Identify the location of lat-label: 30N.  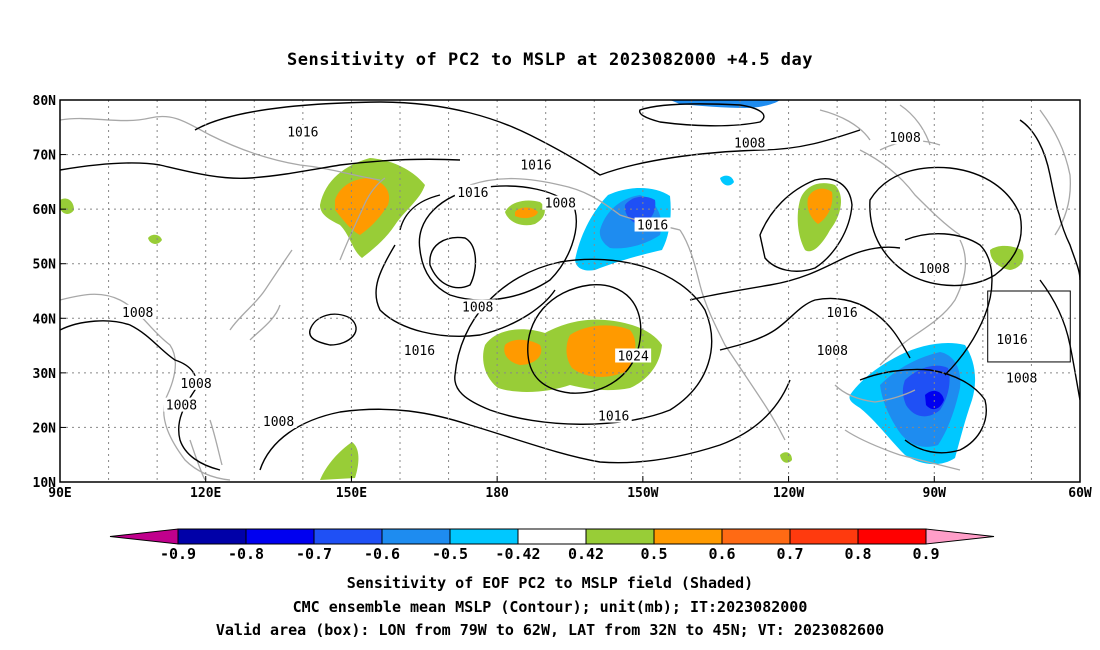
(45, 374).